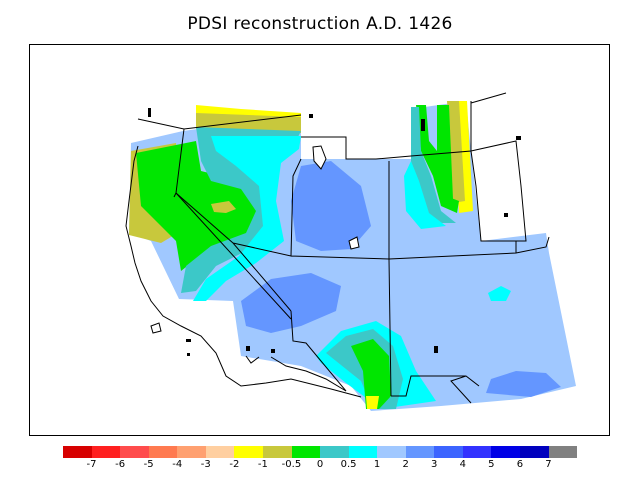  Describe the element at coordinates (91, 464) in the screenshot. I see `legend-tick-label: -7` at that location.